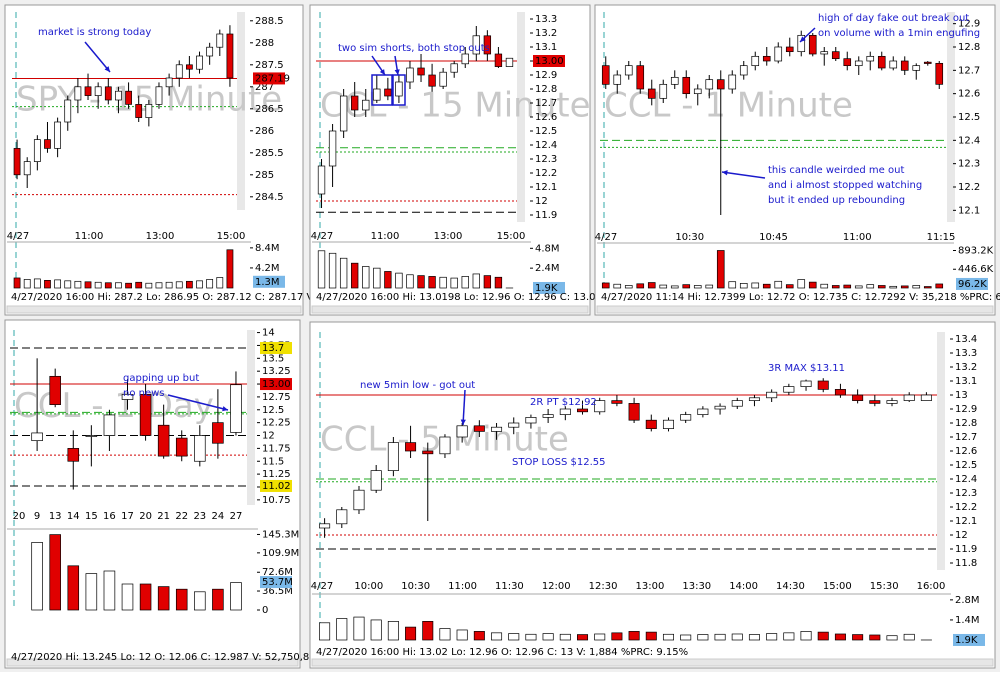  Describe the element at coordinates (546, 19) in the screenshot. I see `y-tick-label: 13.3` at that location.